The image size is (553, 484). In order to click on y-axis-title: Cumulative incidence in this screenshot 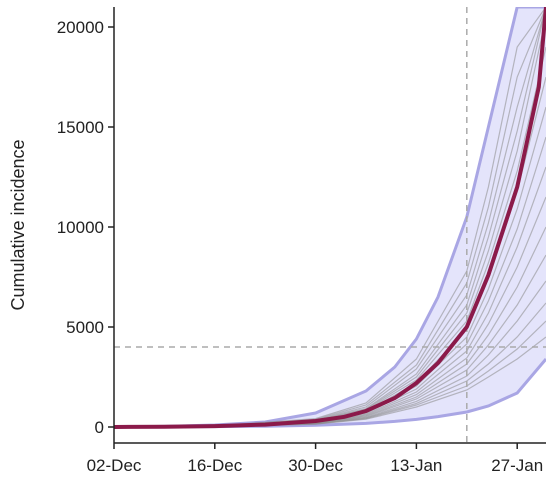, I will do `click(18, 224)`.